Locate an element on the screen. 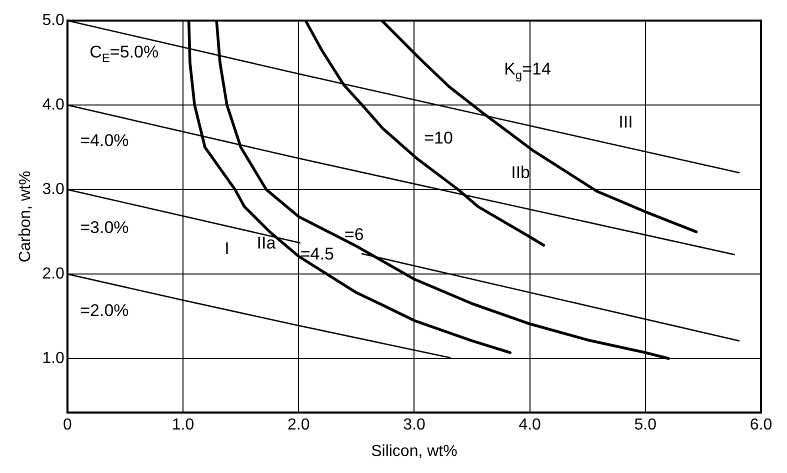  series-label: =3.0% is located at coordinates (104, 228).